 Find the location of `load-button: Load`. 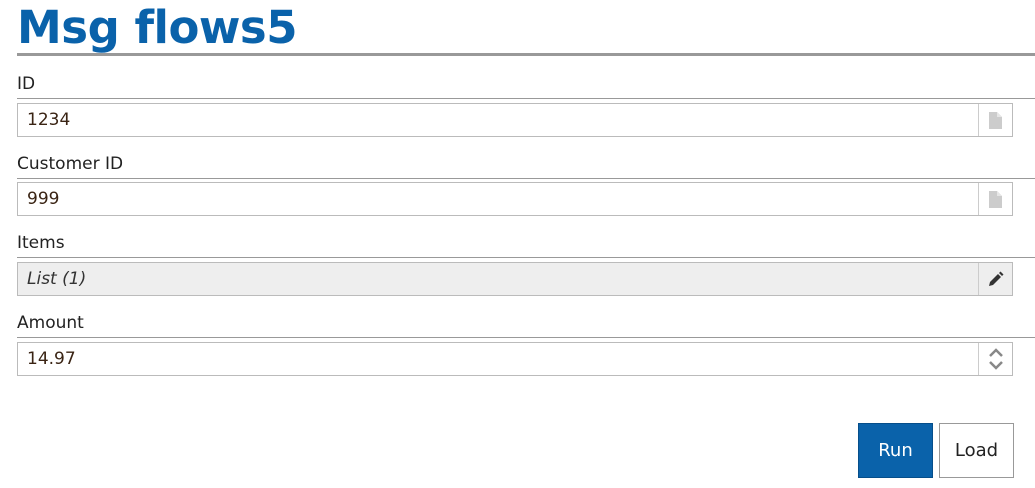

load-button: Load is located at coordinates (976, 450).